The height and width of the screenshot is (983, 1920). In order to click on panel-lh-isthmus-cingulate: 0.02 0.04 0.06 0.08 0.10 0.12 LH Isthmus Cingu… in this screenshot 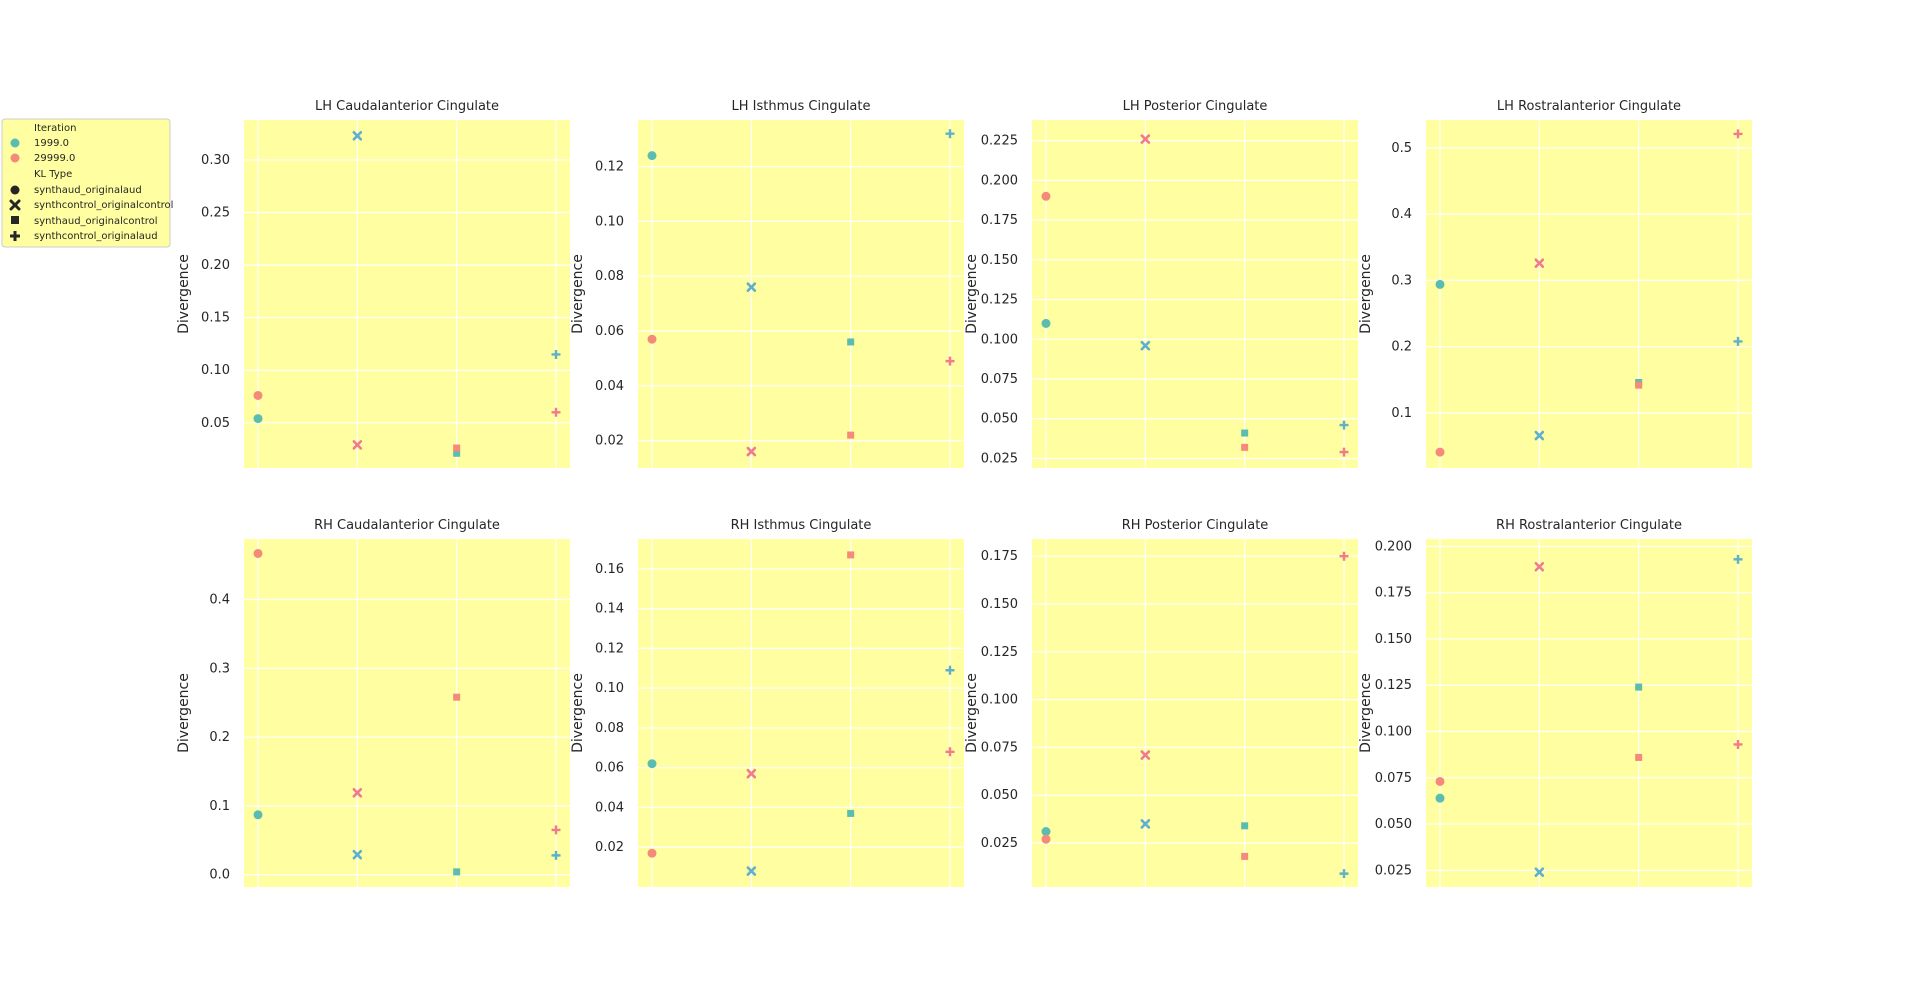, I will do `click(767, 283)`.